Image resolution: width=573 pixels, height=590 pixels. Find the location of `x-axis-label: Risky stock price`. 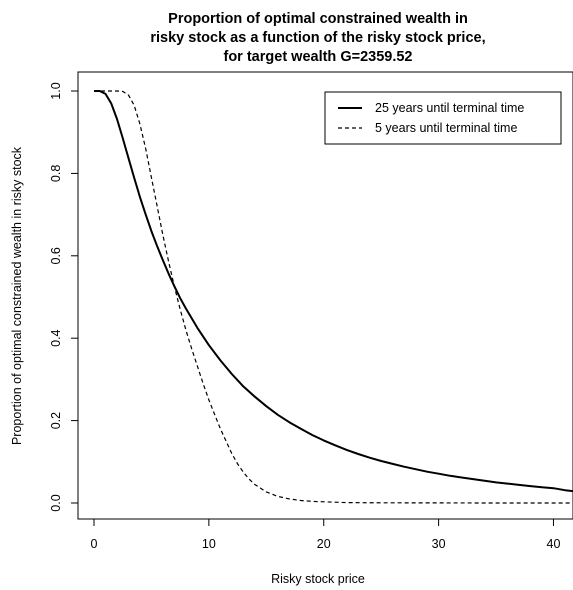

x-axis-label: Risky stock price is located at coordinates (318, 579).